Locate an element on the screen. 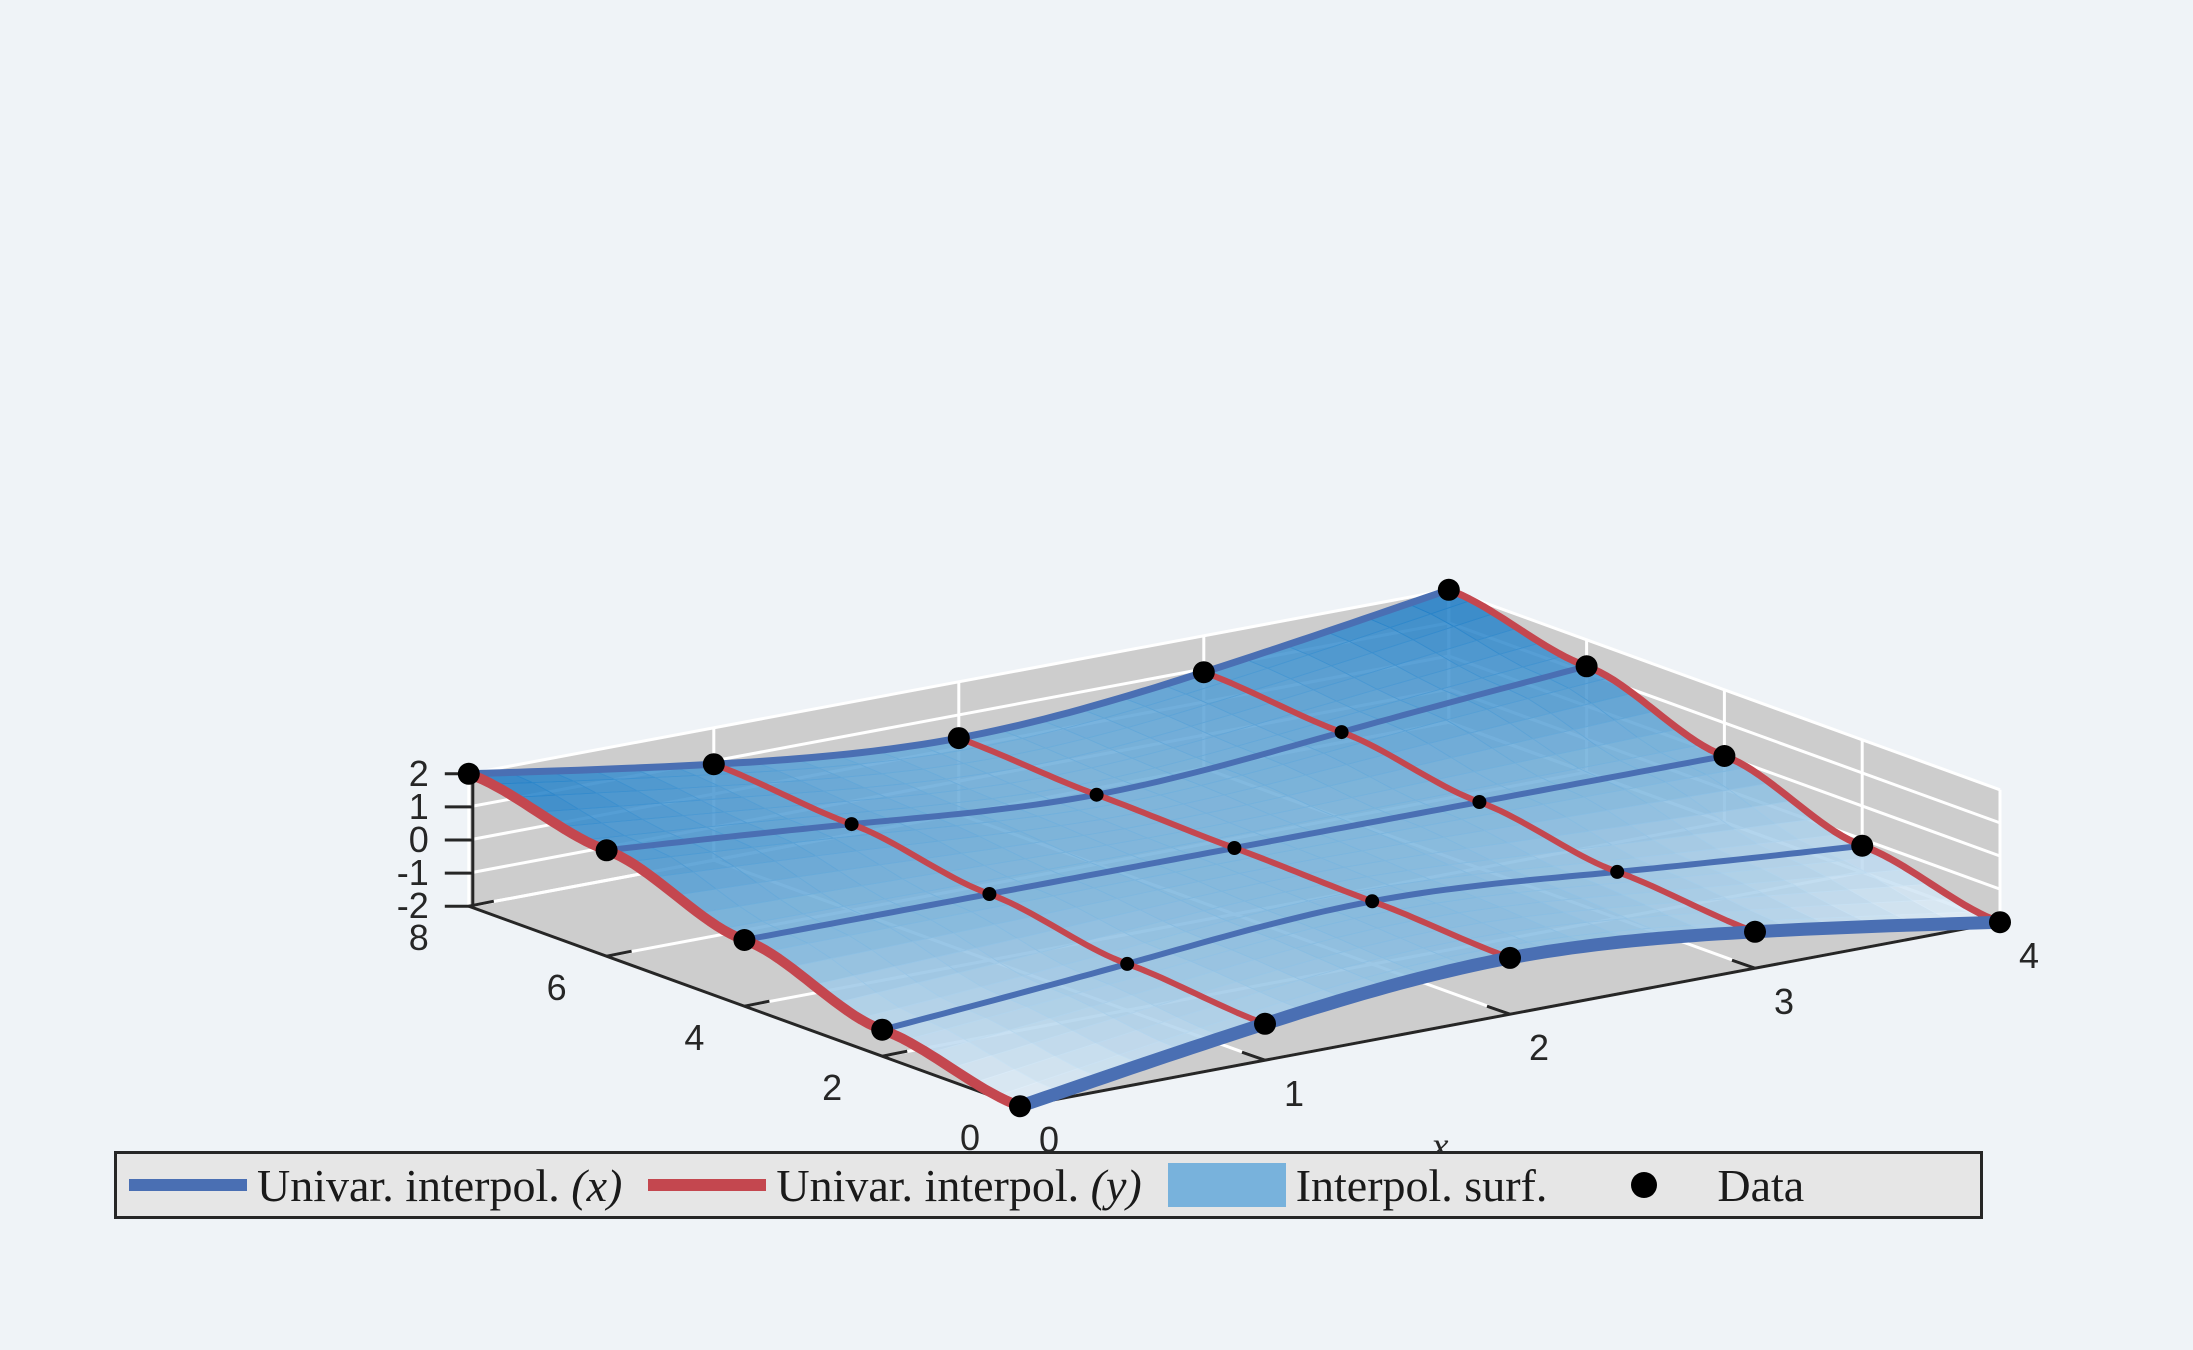 This screenshot has width=2193, height=1350. x-tick-label: 1 is located at coordinates (1294, 1093).